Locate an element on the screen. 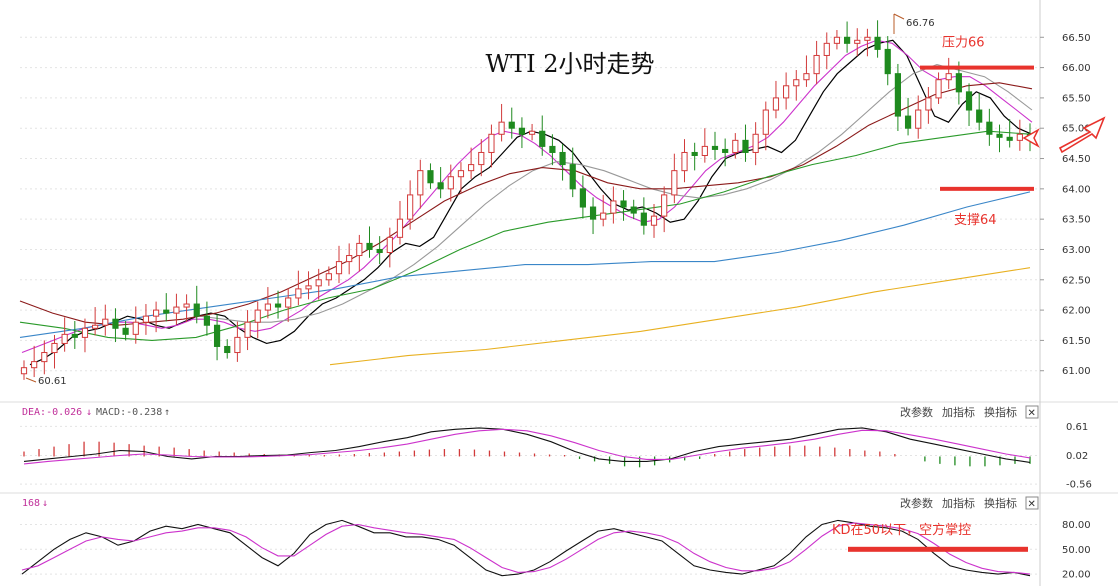 The width and height of the screenshot is (1118, 586). resistance-line is located at coordinates (977, 67).